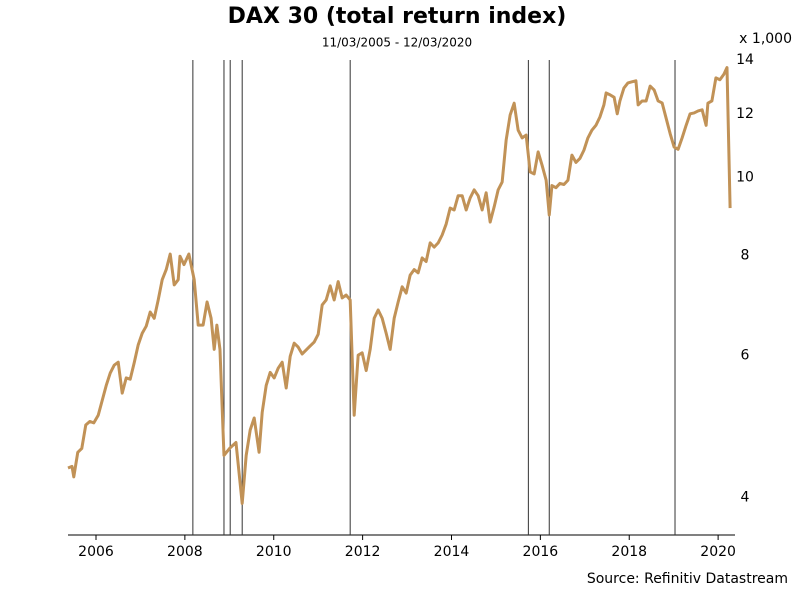 This screenshot has height=593, width=800. Describe the element at coordinates (765, 39) in the screenshot. I see `y-unit-label: x 1,000` at that location.